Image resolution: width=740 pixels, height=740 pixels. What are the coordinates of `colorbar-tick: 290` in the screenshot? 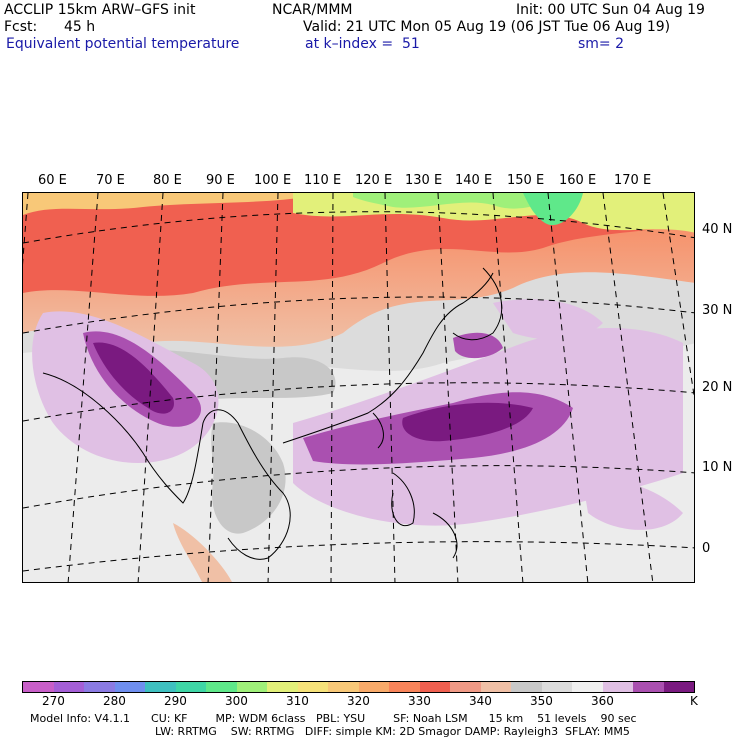 It's located at (175, 701).